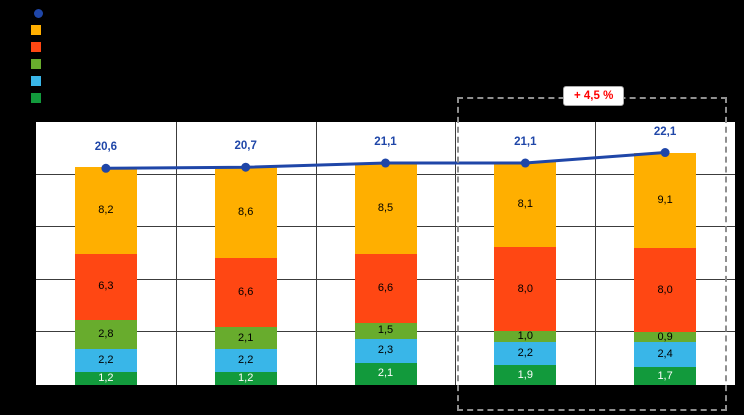 Image resolution: width=744 pixels, height=415 pixels. I want to click on segment-value-label: 1,0, so click(525, 336).